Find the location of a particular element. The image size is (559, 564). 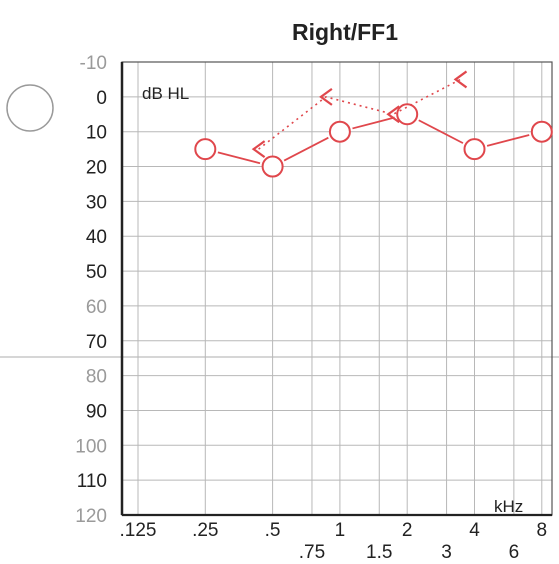

y-axis-label: dB HL is located at coordinates (165, 93).